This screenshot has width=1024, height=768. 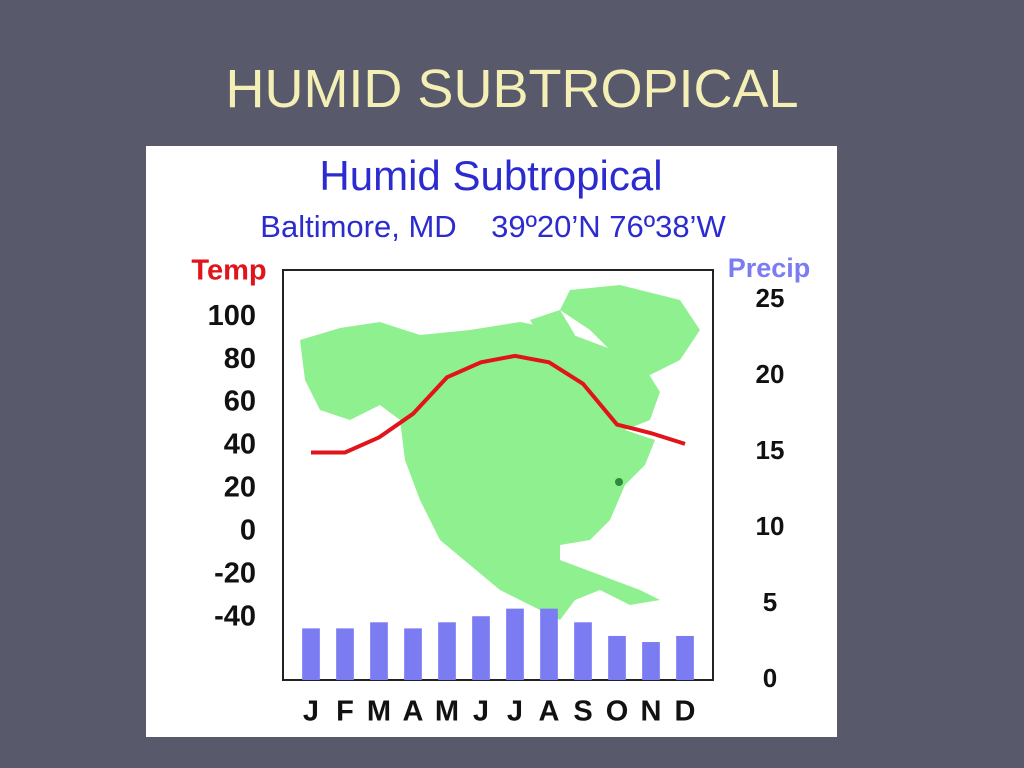 What do you see at coordinates (235, 616) in the screenshot?
I see `y-tick-label: -40` at bounding box center [235, 616].